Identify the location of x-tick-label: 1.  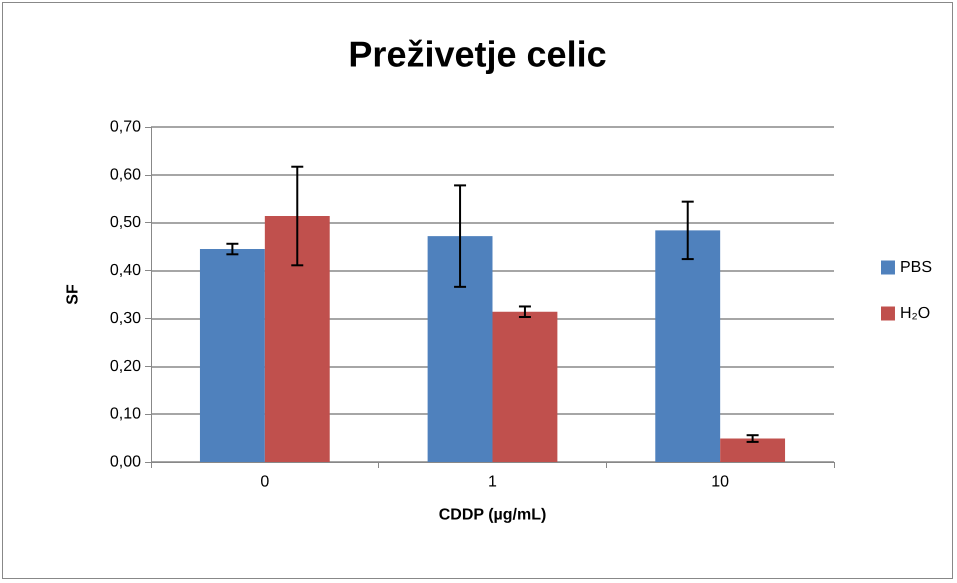
(493, 482).